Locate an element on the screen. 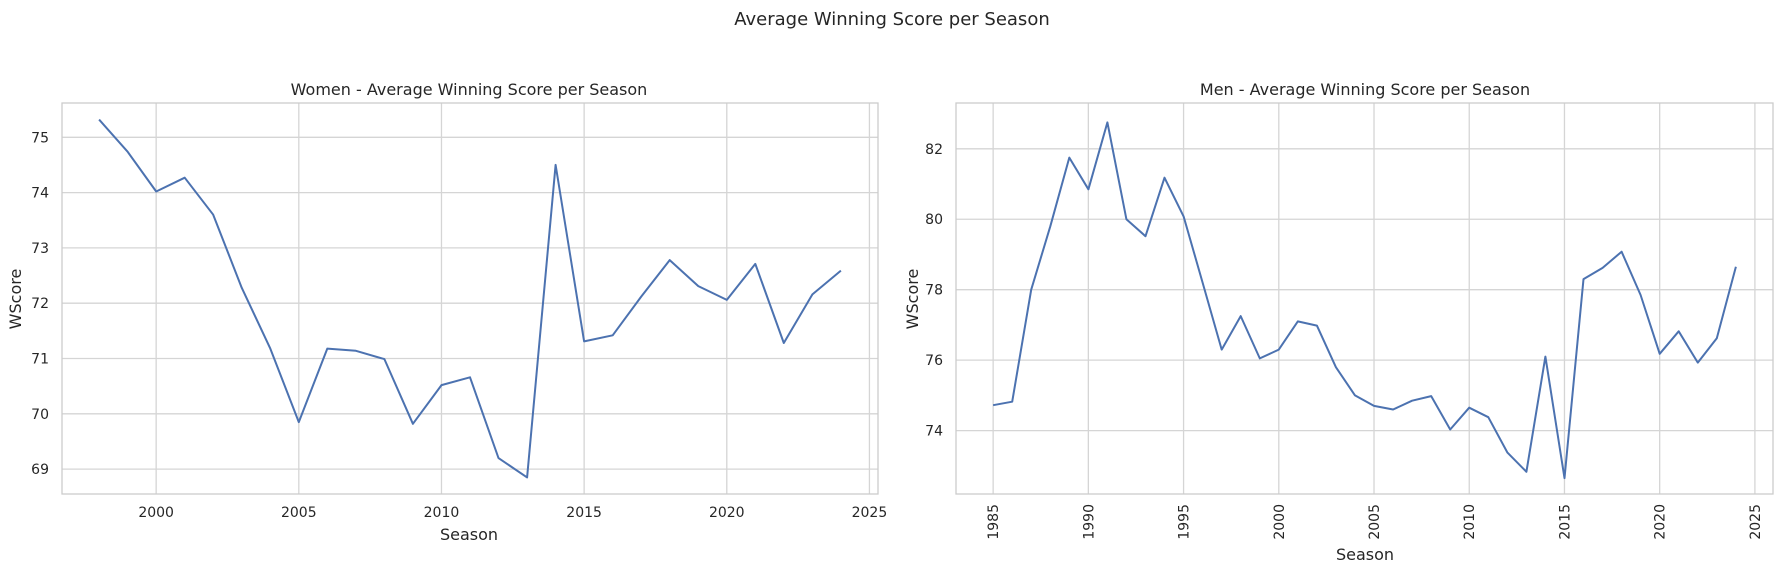 This screenshot has height=572, width=1784. women-y-tick-label: 73 is located at coordinates (40, 249).